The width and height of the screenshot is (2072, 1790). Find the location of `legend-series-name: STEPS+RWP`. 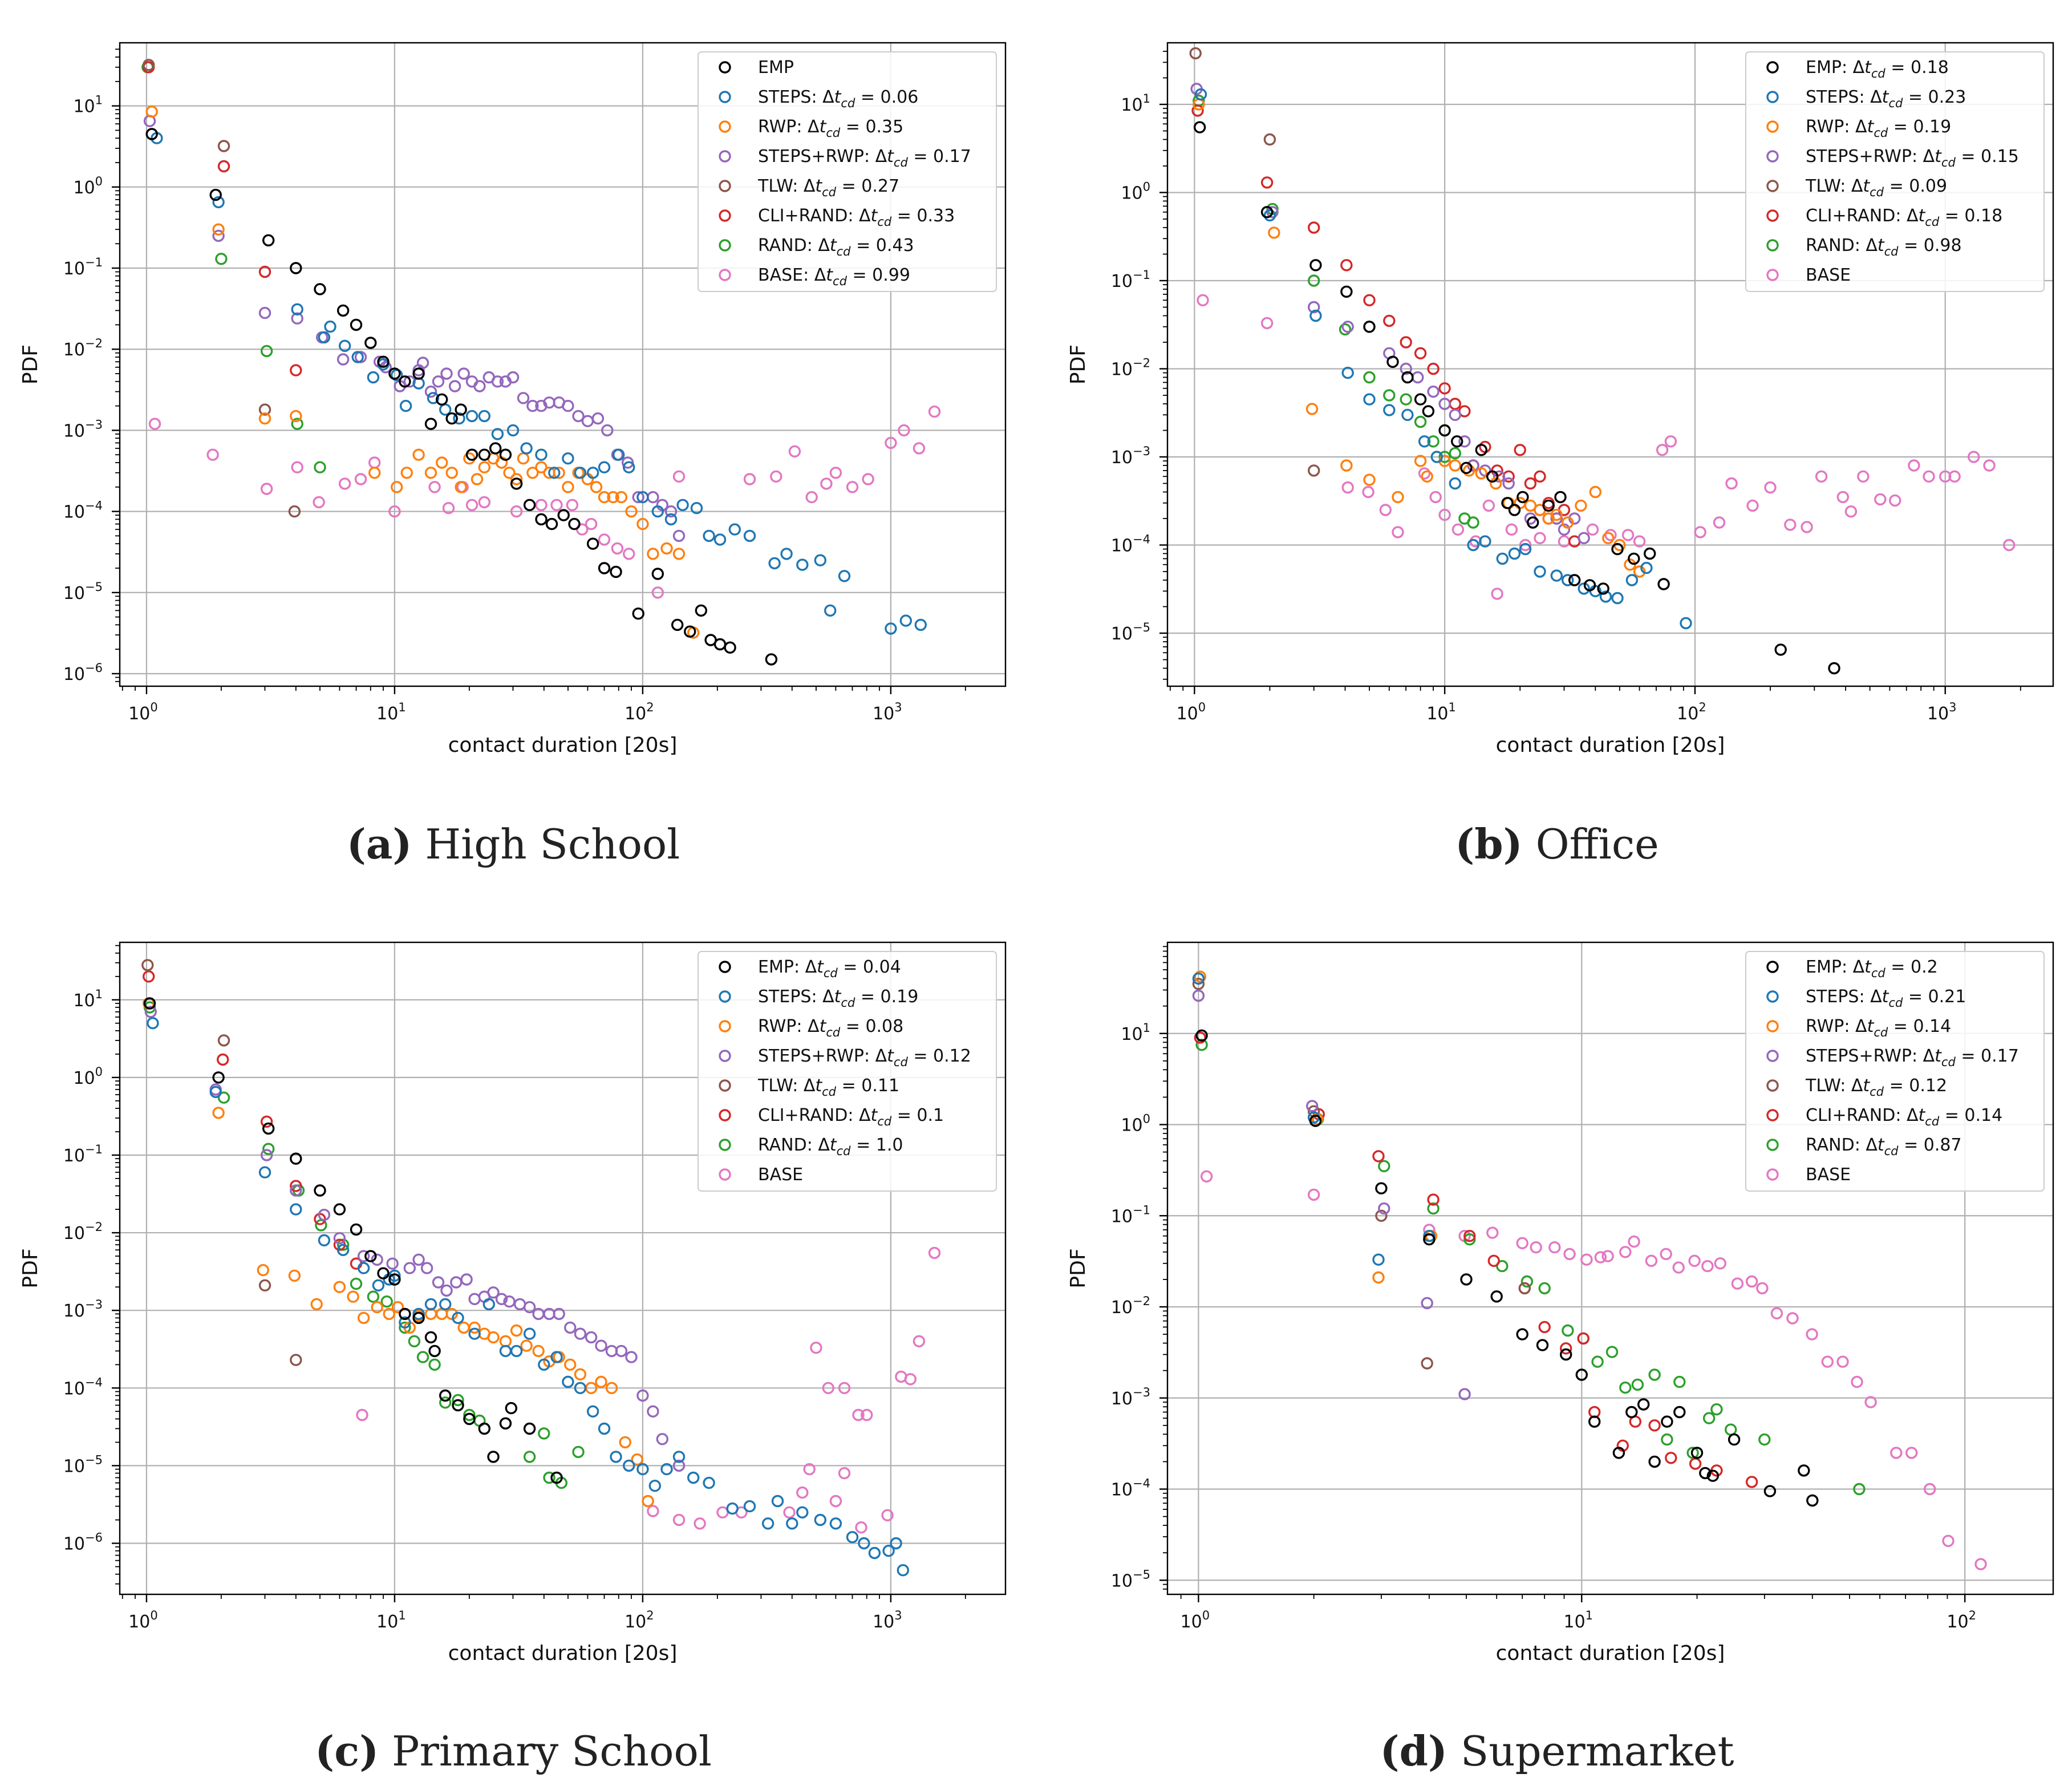

legend-series-name: STEPS+RWP is located at coordinates (811, 157).